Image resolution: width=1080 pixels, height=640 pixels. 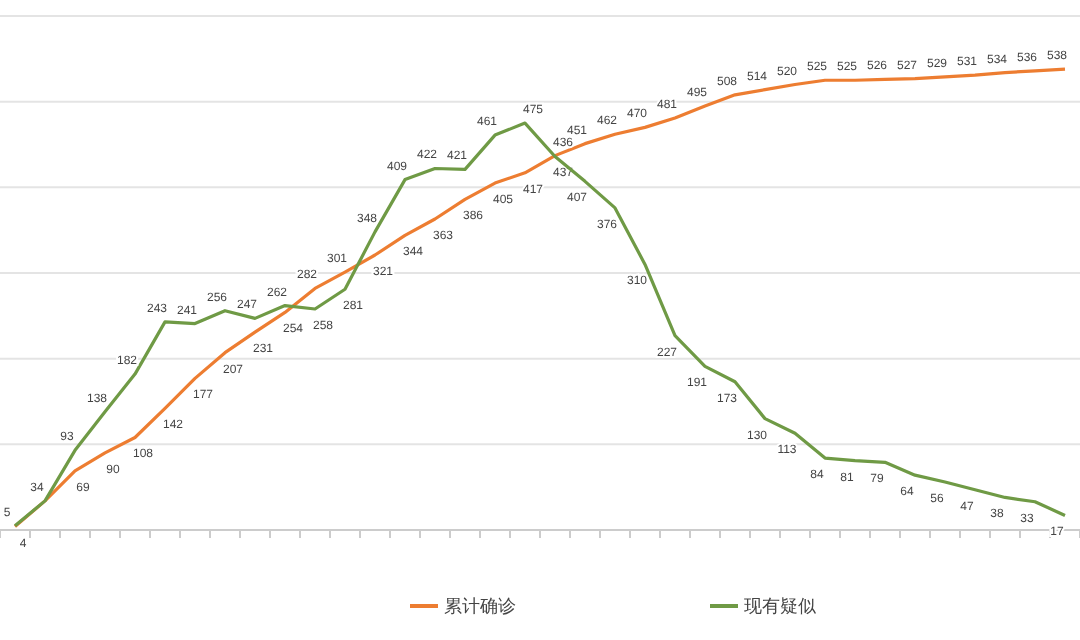 I want to click on legend-label: 累计确诊, so click(x=480, y=606).